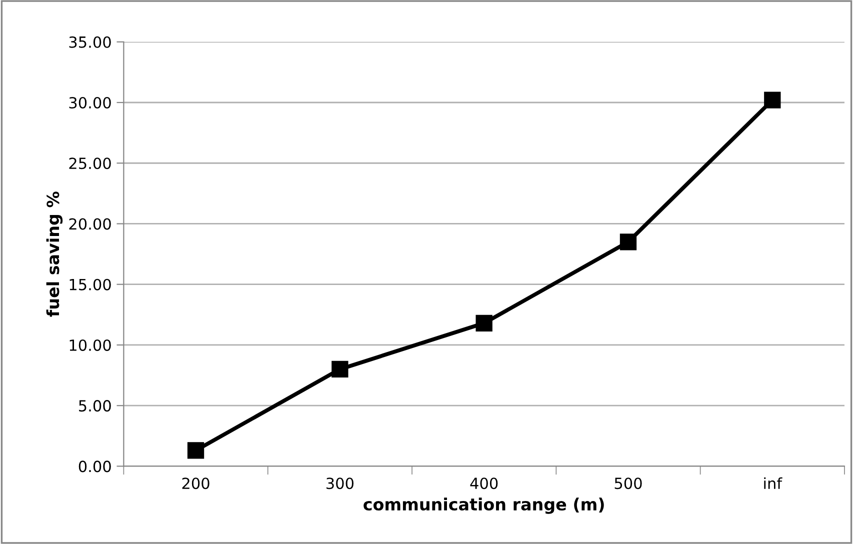 This screenshot has height=544, width=853. What do you see at coordinates (94, 466) in the screenshot?
I see `y-tick-label: 0.00` at bounding box center [94, 466].